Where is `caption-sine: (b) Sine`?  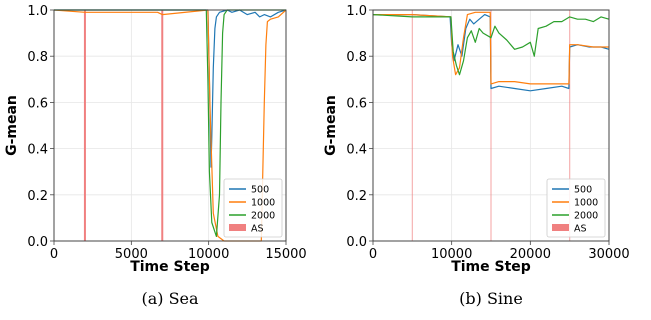 caption-sine: (b) Sine is located at coordinates (491, 298).